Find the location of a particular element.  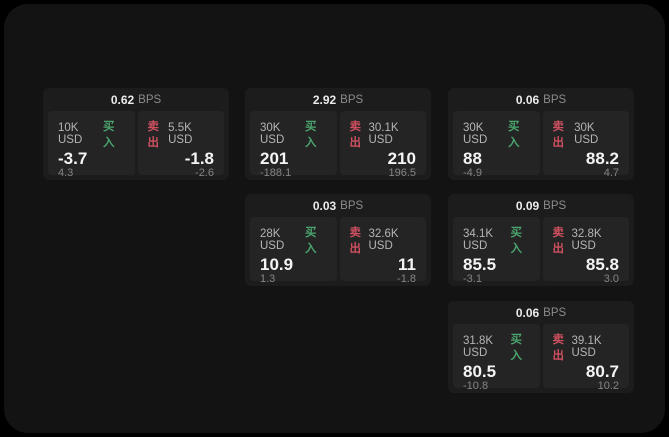

spread-value: 0.09 is located at coordinates (527, 205).